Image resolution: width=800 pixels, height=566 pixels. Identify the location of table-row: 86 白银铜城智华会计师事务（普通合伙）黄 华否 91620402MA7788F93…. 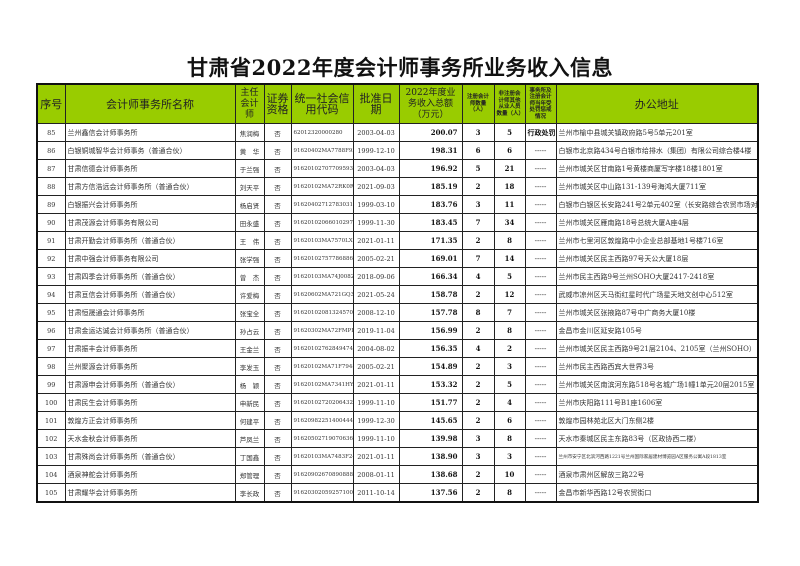
(397, 150).